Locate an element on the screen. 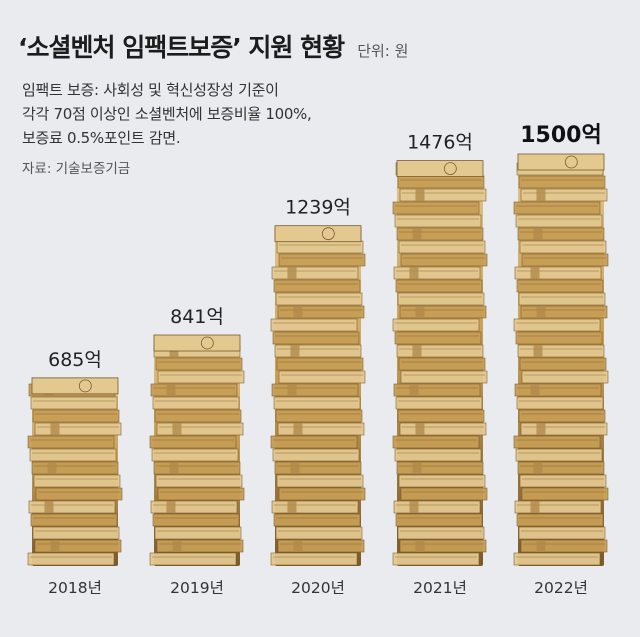 The image size is (640, 637). value-label-2020년: 1239억 is located at coordinates (318, 208).